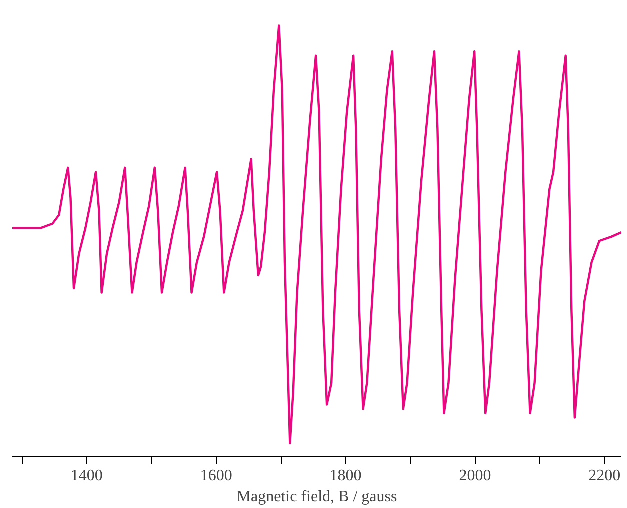  Describe the element at coordinates (216, 476) in the screenshot. I see `x-tick-label: 1600` at that location.